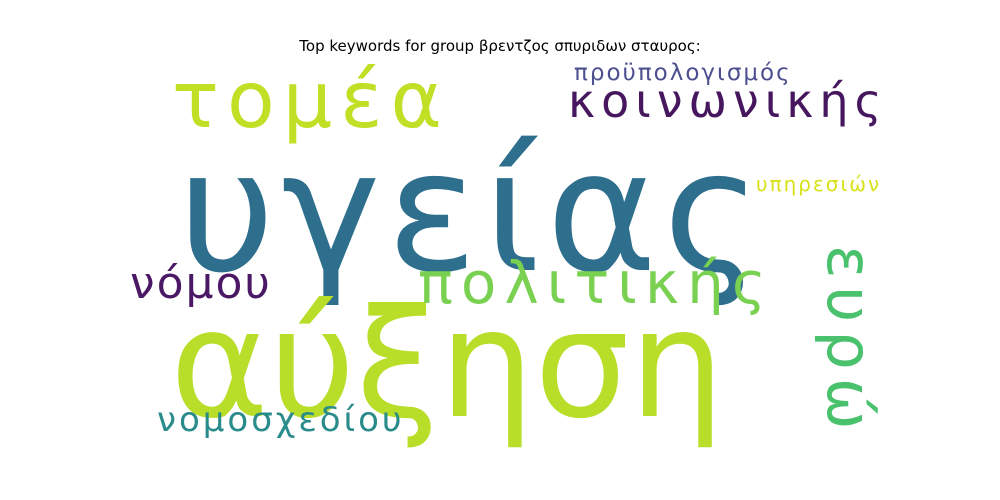 The height and width of the screenshot is (500, 1000). Describe the element at coordinates (281, 420) in the screenshot. I see `word-7: νομοσχεδίου` at that location.